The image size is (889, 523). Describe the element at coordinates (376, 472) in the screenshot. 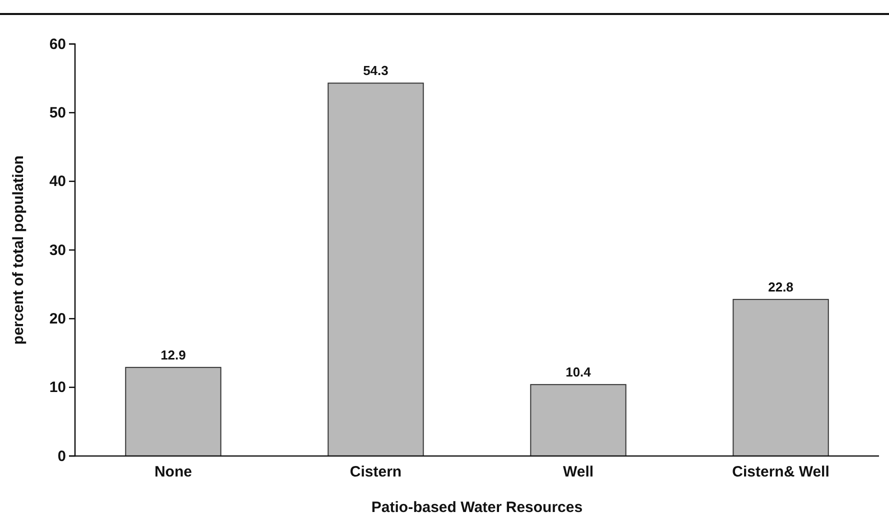

I see `x-tick-label: Cistern` at that location.